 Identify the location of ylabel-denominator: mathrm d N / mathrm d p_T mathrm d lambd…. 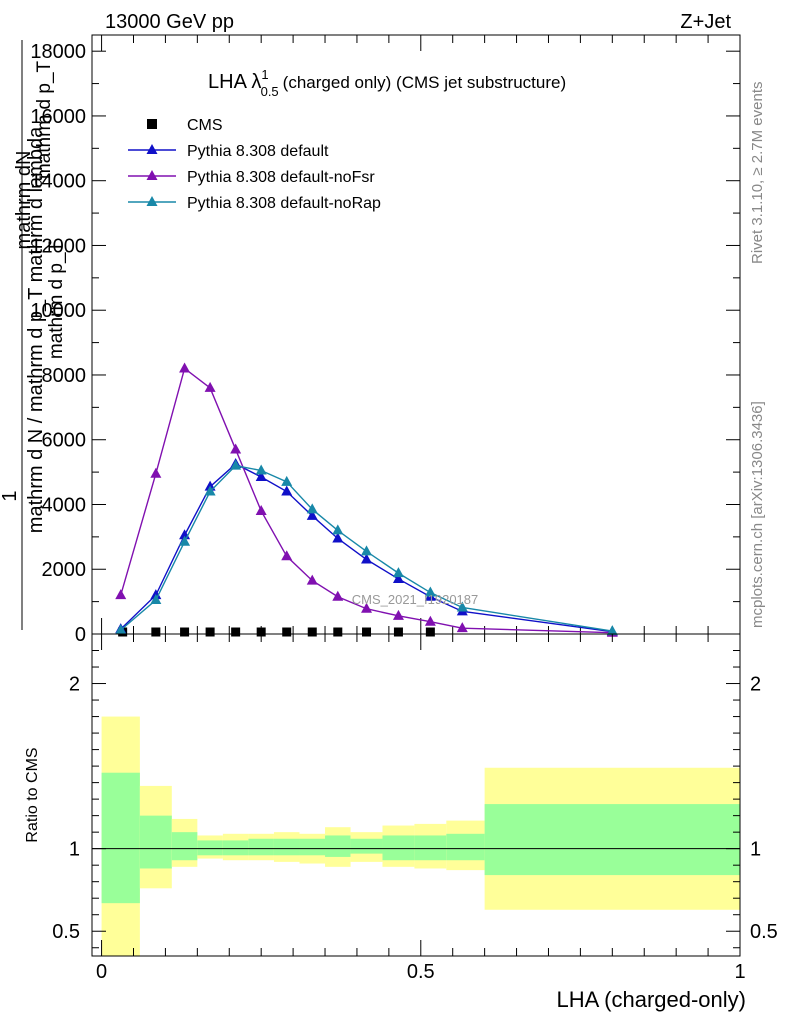
(36, 329).